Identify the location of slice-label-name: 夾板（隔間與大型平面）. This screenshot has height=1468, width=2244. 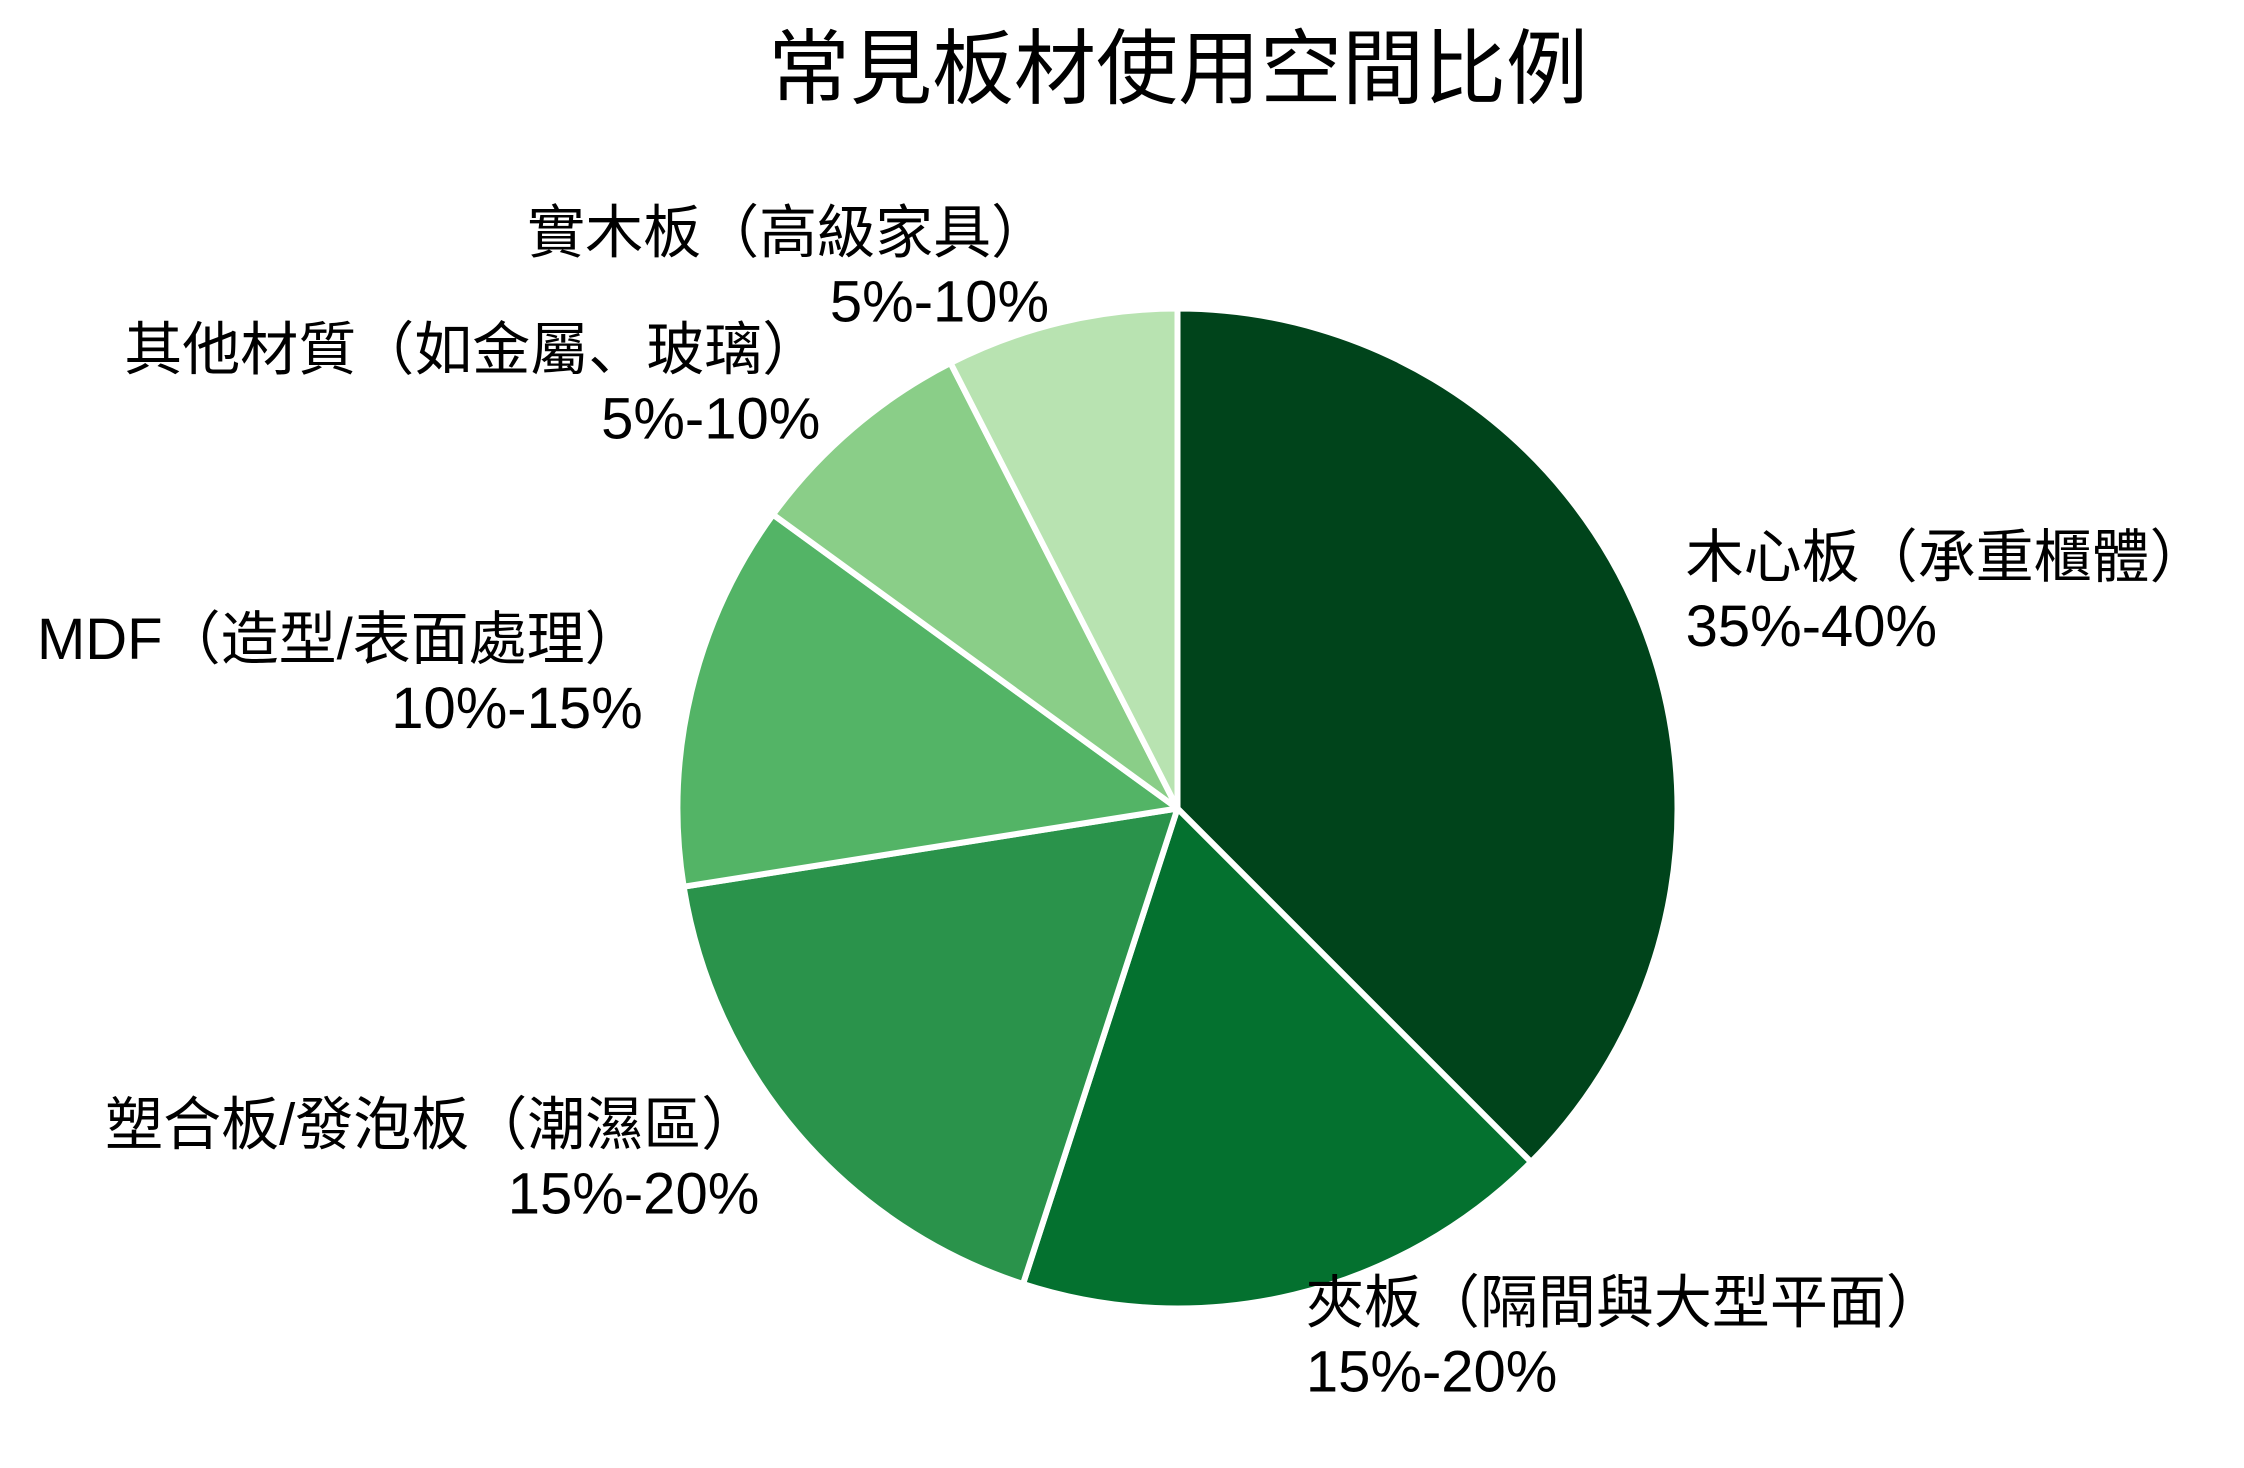
(1625, 1302).